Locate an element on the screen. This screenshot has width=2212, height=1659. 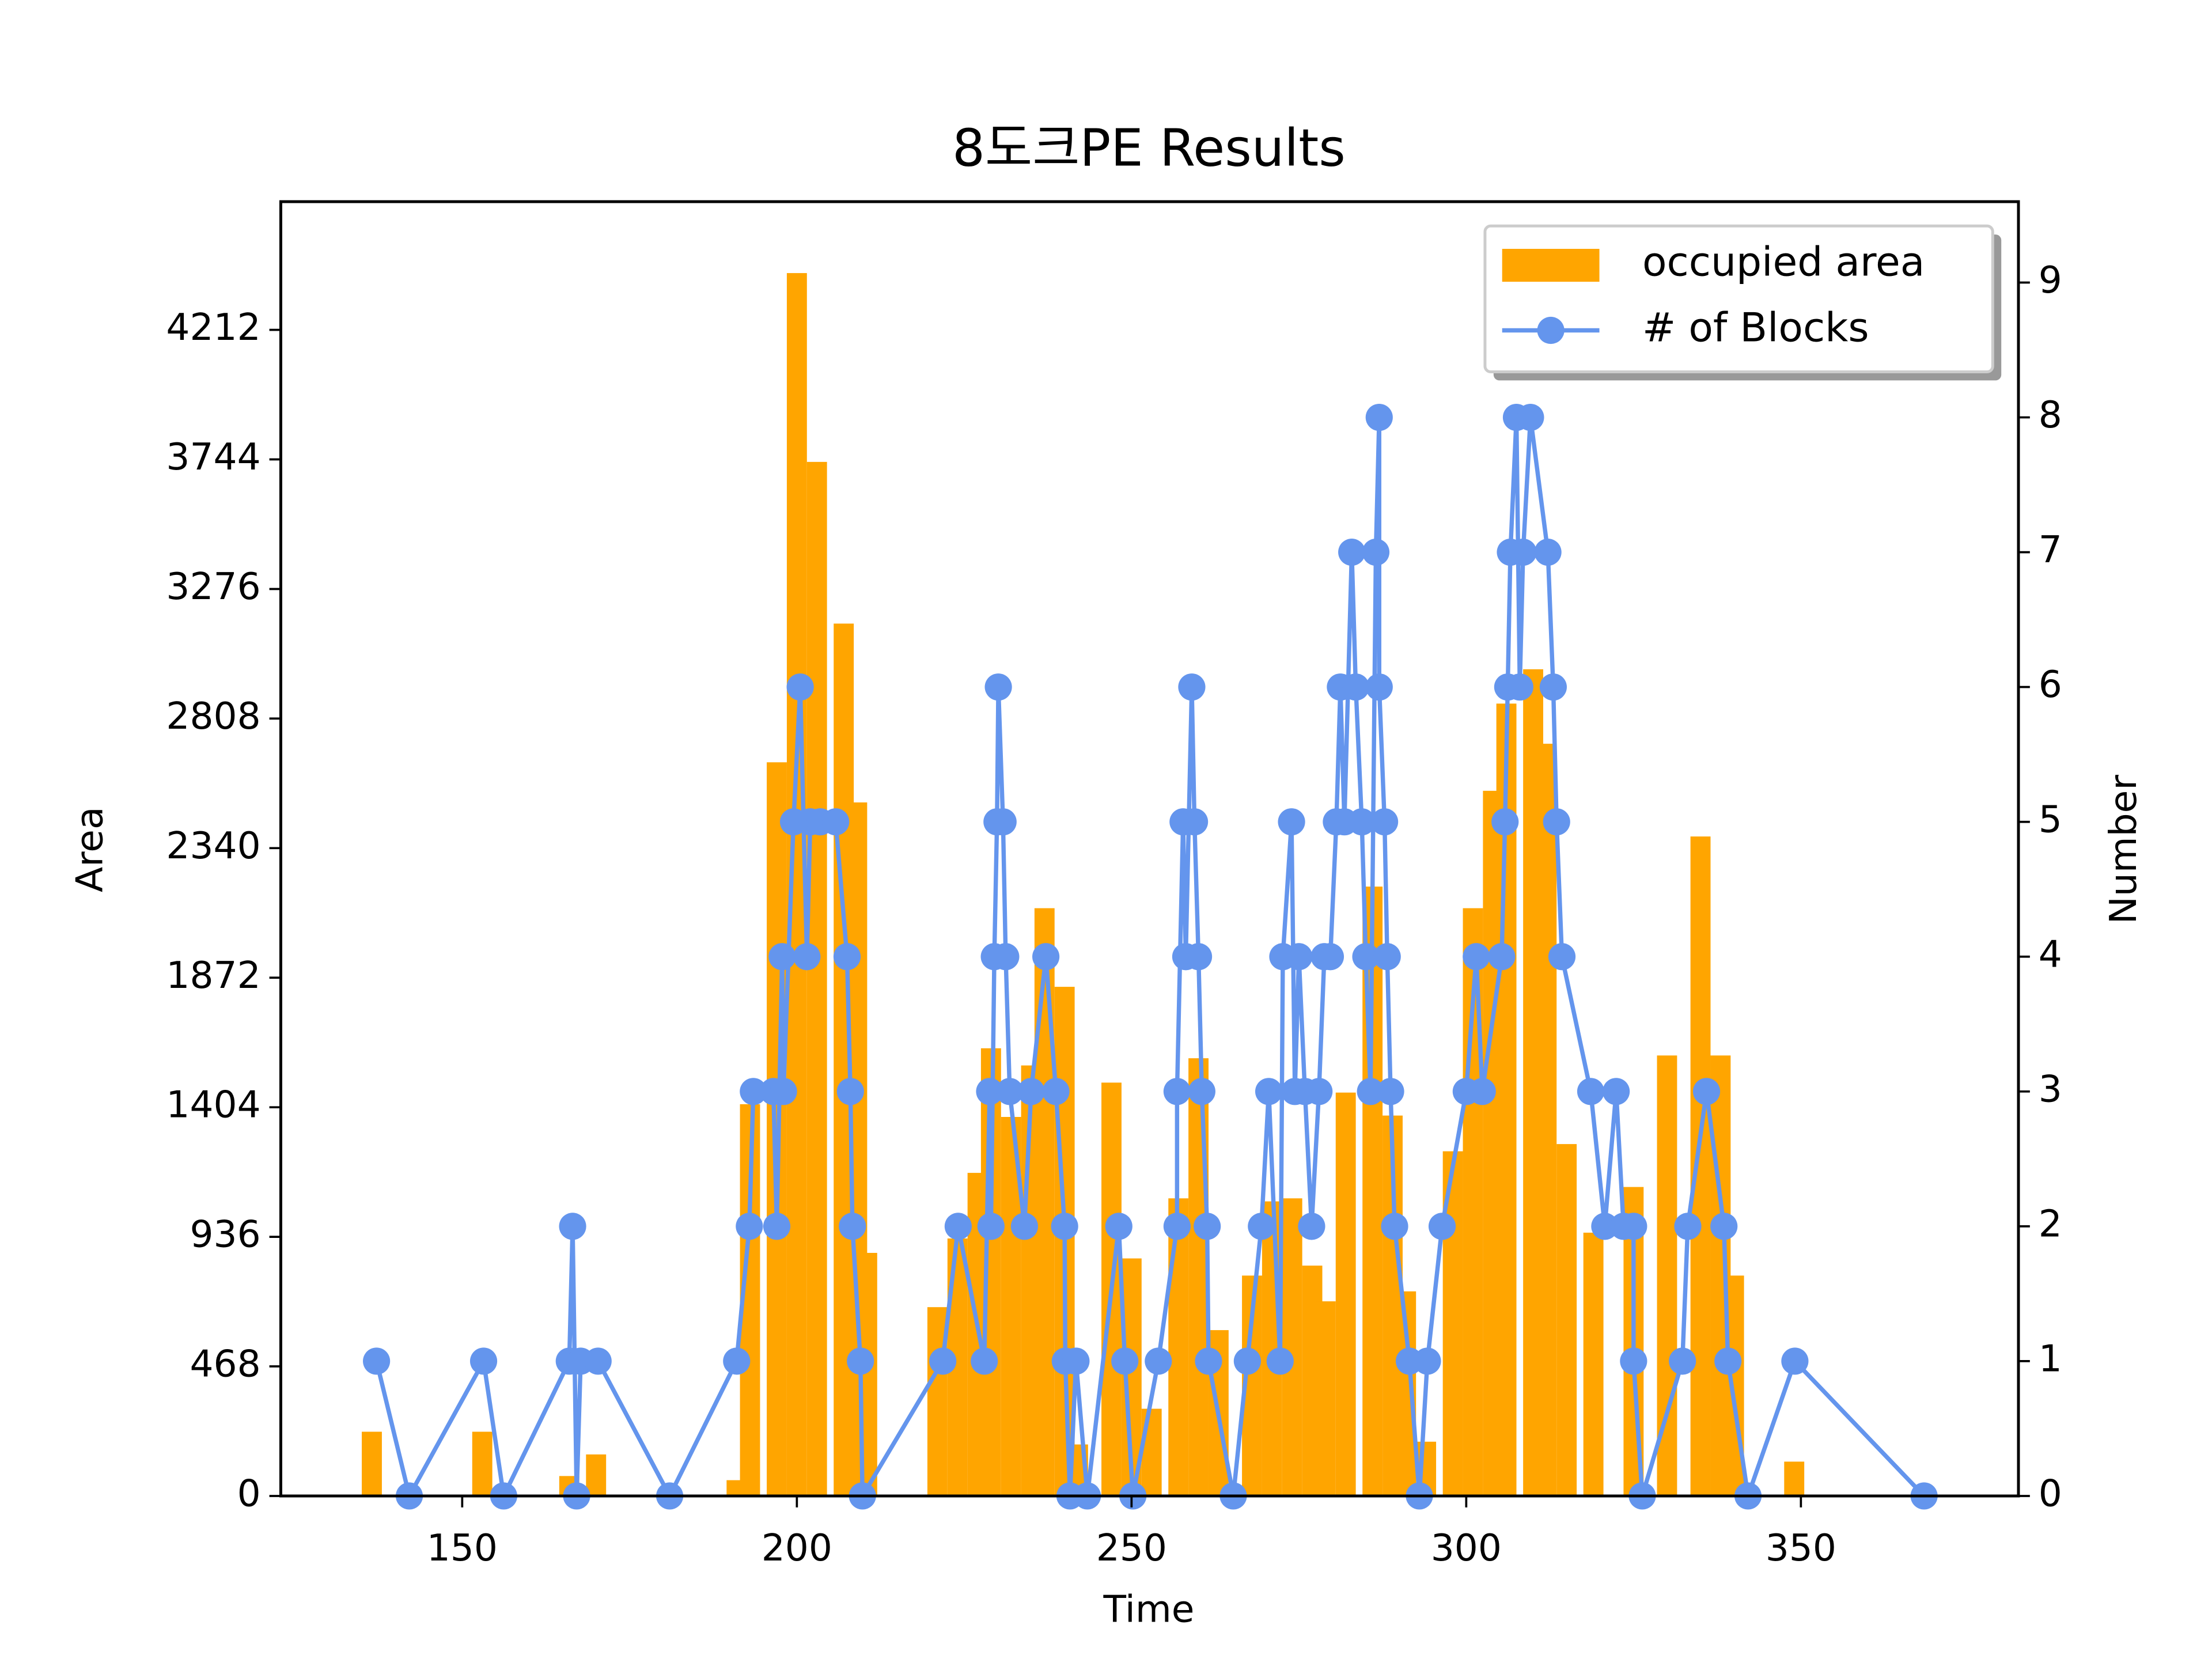
y-tick-label: 2340 is located at coordinates (213, 846).